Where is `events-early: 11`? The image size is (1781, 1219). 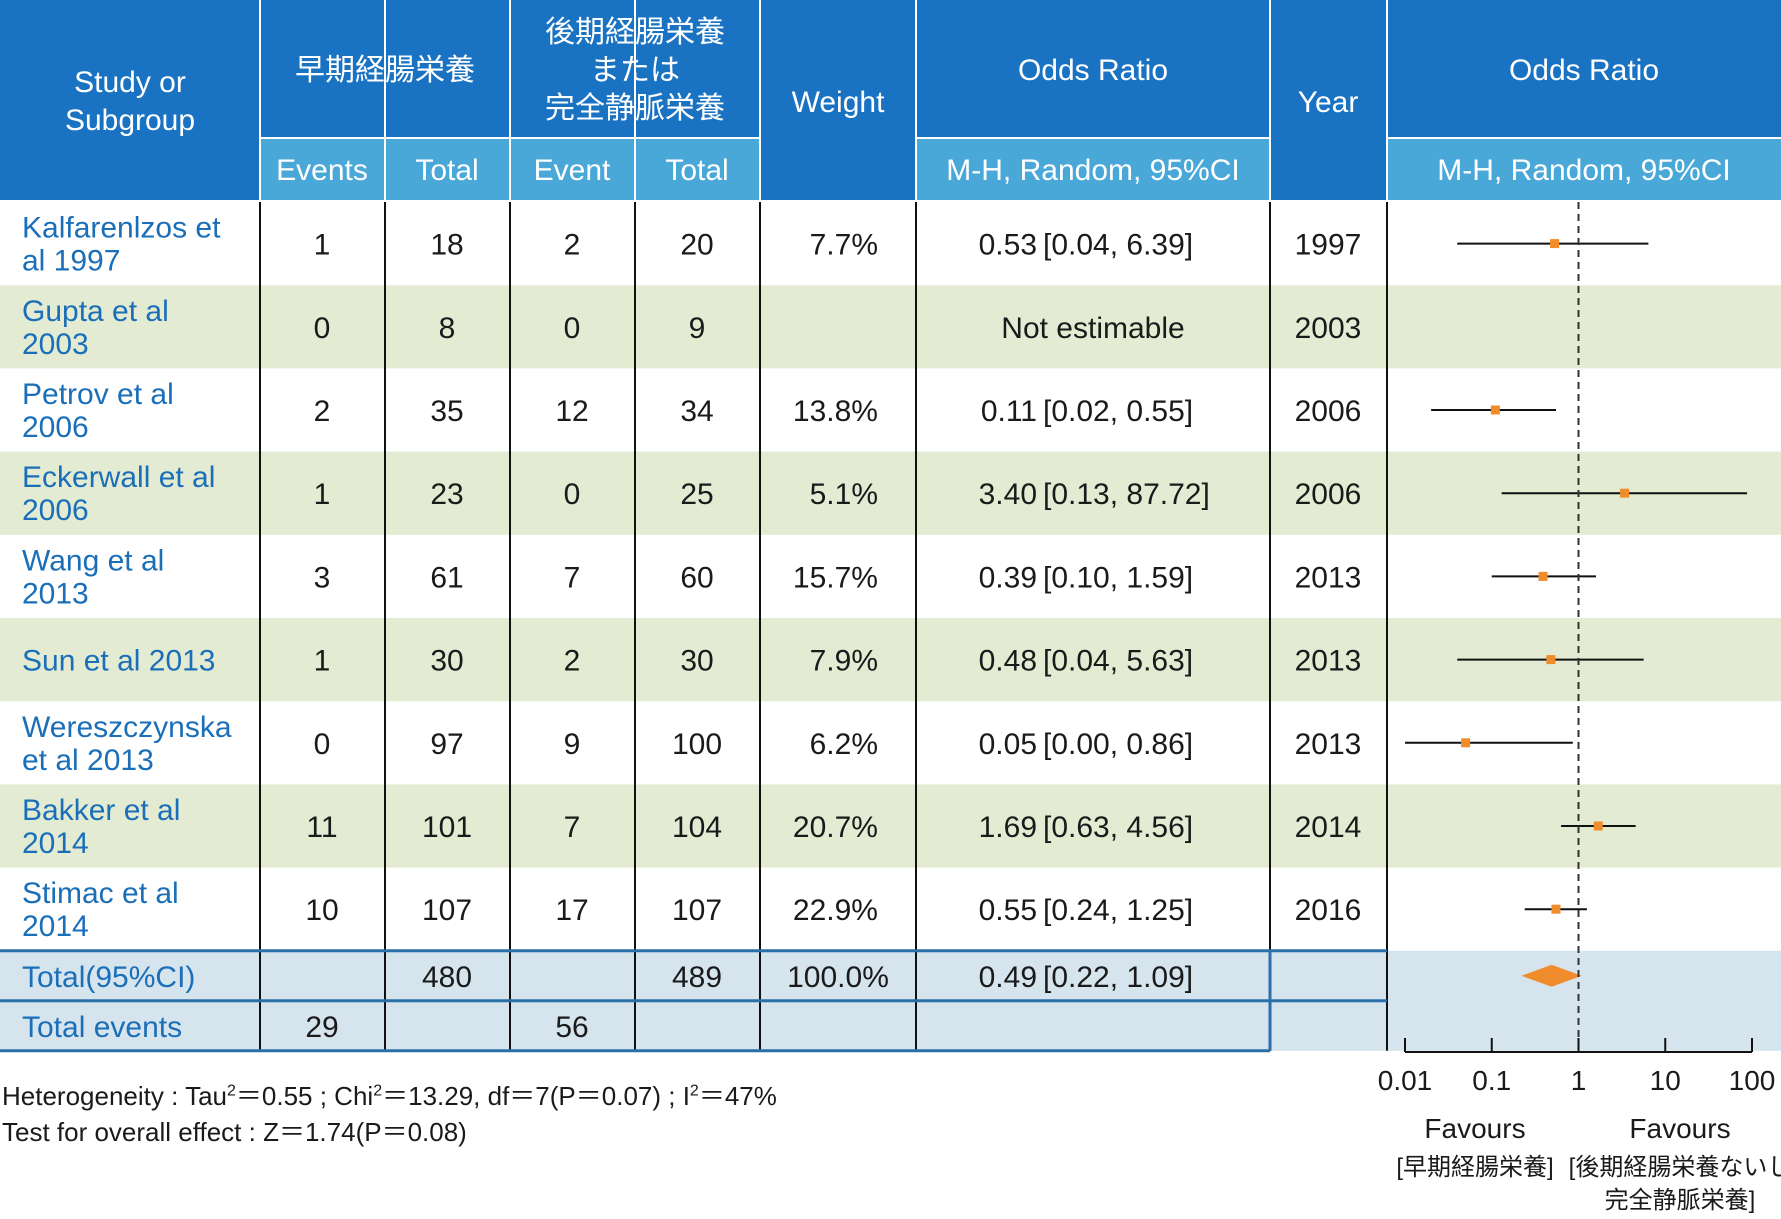 events-early: 11 is located at coordinates (321, 827).